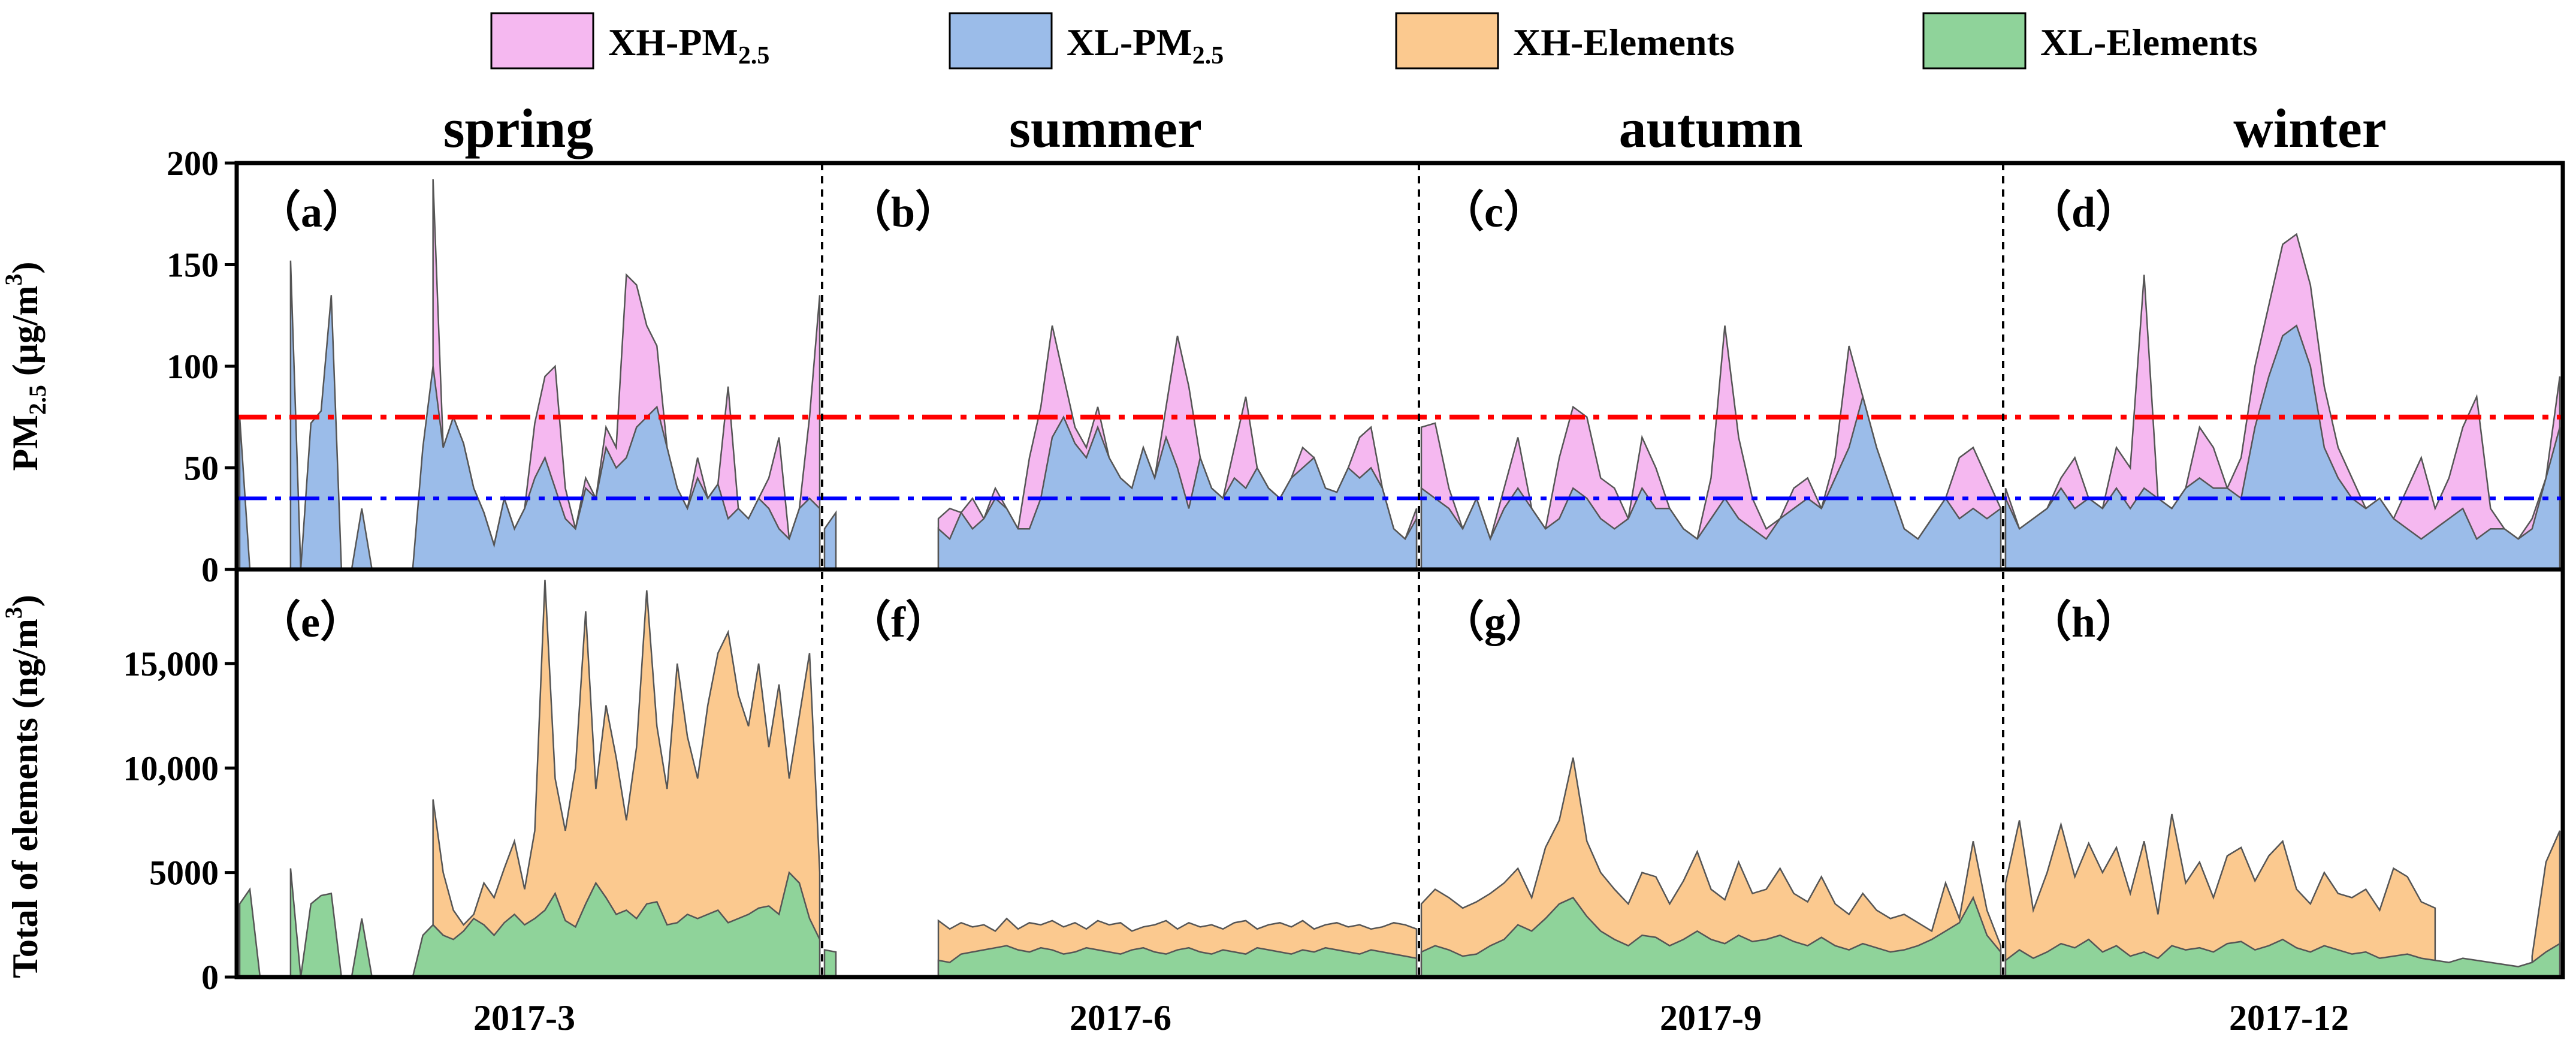 Image resolution: width=2576 pixels, height=1049 pixels. What do you see at coordinates (193, 366) in the screenshot?
I see `pm25-y-tick-label-100: 100` at bounding box center [193, 366].